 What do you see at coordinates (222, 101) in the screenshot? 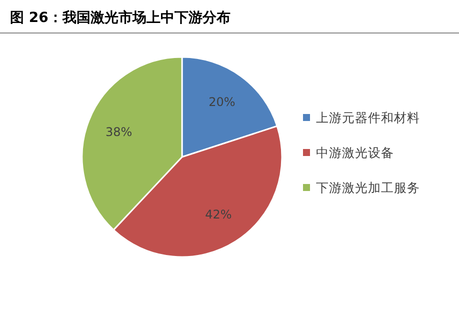
I see `data-label: 20%` at bounding box center [222, 101].